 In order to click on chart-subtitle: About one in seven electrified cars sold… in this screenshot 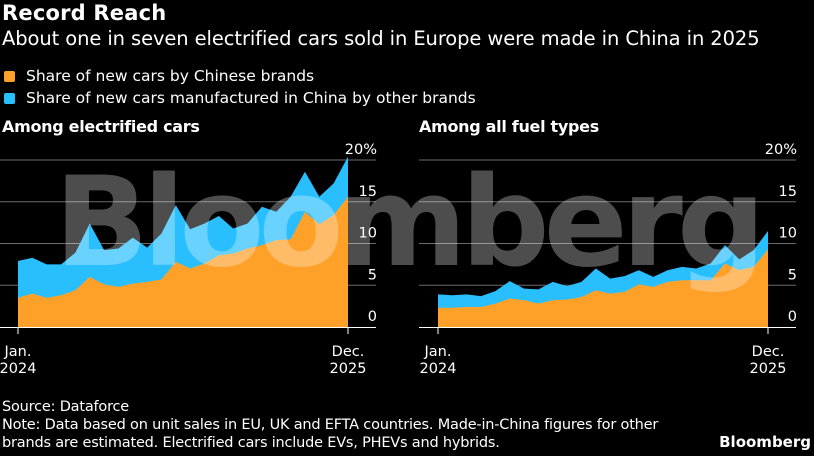, I will do `click(381, 38)`.